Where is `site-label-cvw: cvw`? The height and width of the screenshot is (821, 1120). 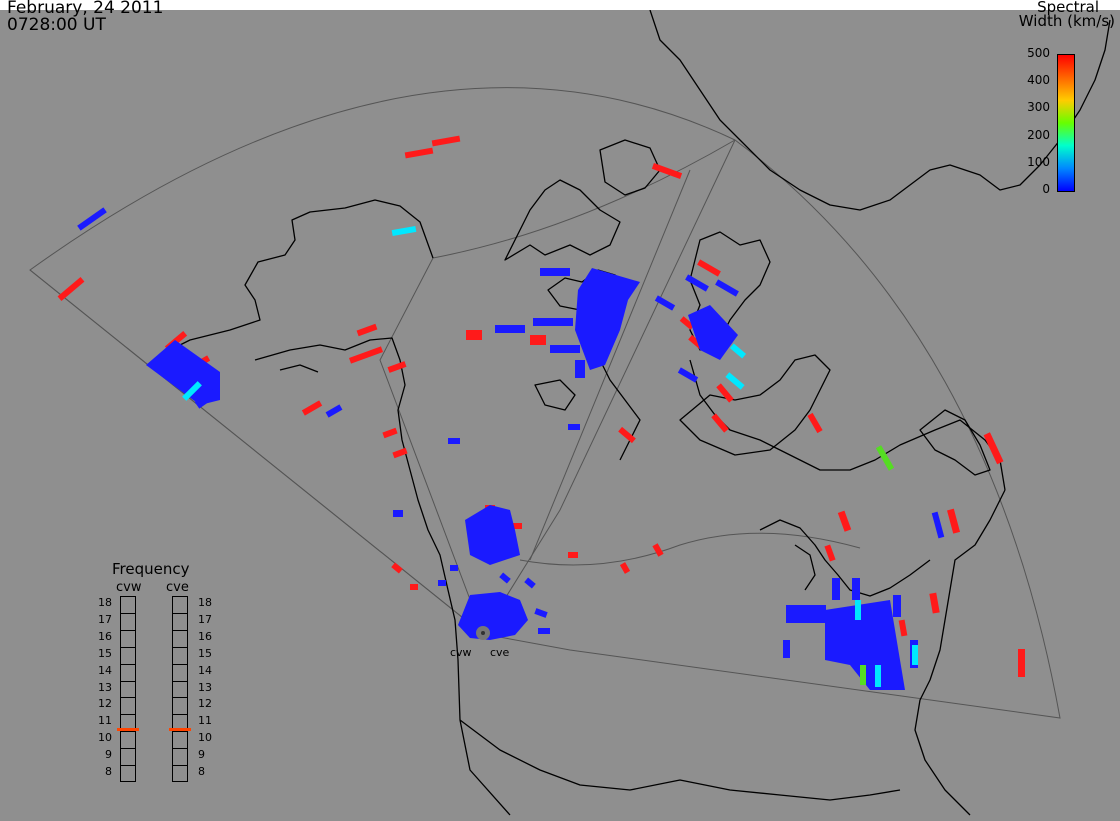
site-label-cvw: cvw is located at coordinates (461, 652).